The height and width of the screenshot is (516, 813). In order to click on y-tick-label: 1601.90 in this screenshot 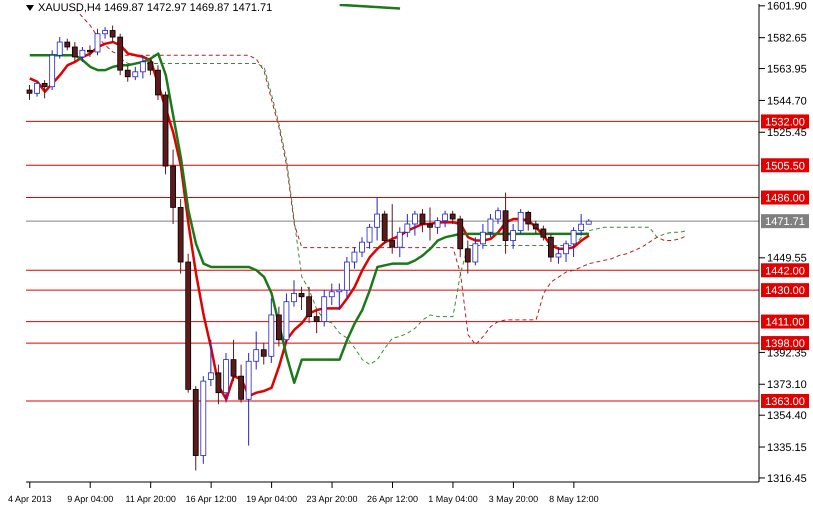, I will do `click(787, 6)`.